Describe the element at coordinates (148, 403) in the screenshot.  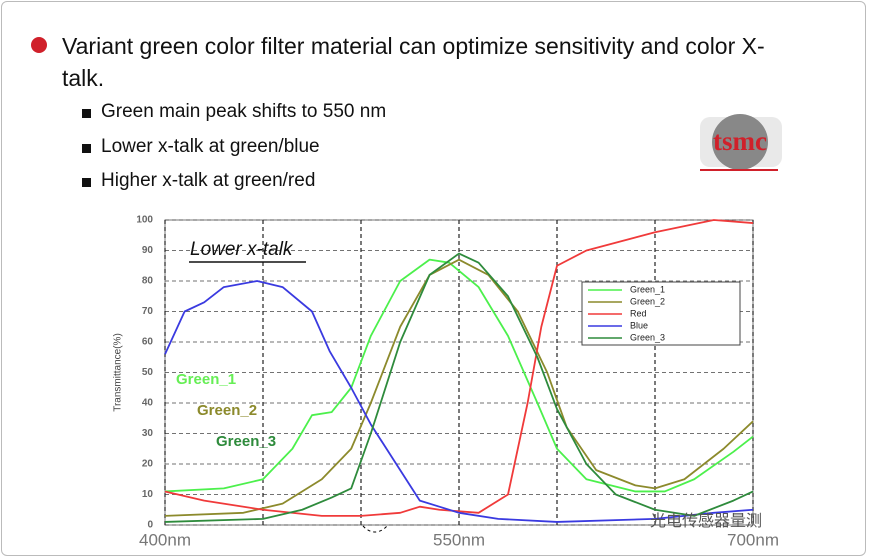
I see `y-tick-label: 40` at that location.